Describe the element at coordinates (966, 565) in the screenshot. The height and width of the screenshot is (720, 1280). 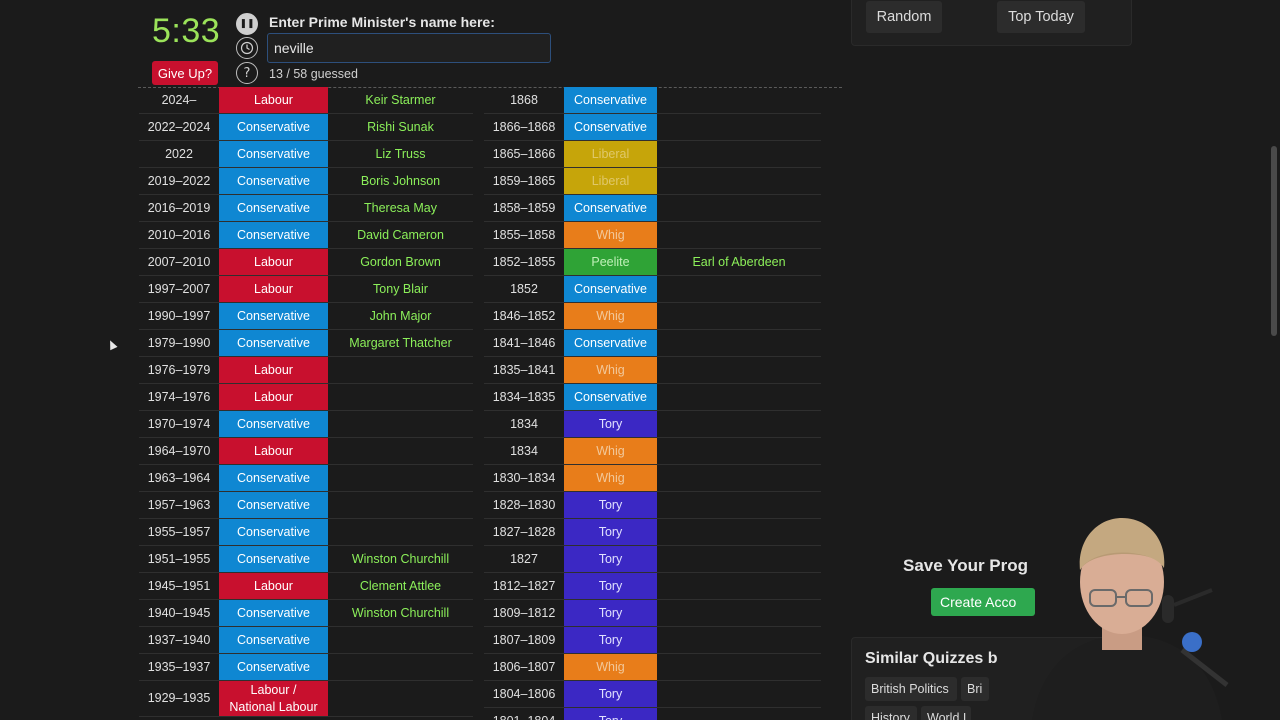
I see `save-progress-title: Save Your Prog` at that location.